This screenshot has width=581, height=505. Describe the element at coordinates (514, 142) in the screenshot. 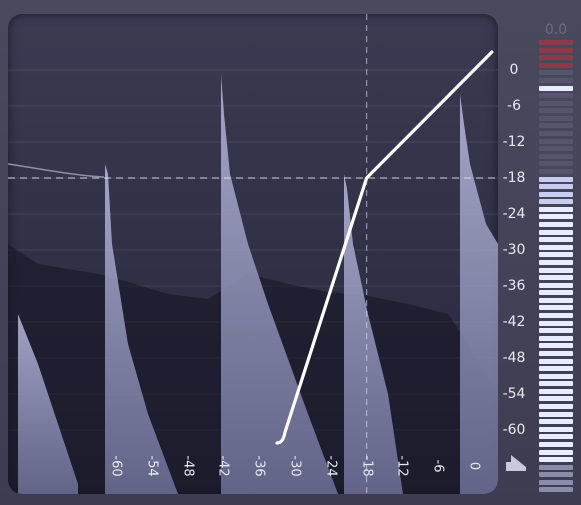

I see `y-tick-label: -12` at that location.